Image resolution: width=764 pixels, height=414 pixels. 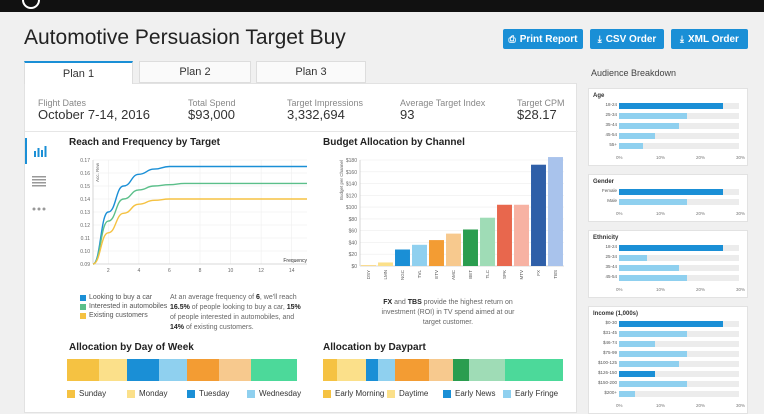 What do you see at coordinates (619, 157) in the screenshot?
I see `axis-label: 0%` at bounding box center [619, 157].